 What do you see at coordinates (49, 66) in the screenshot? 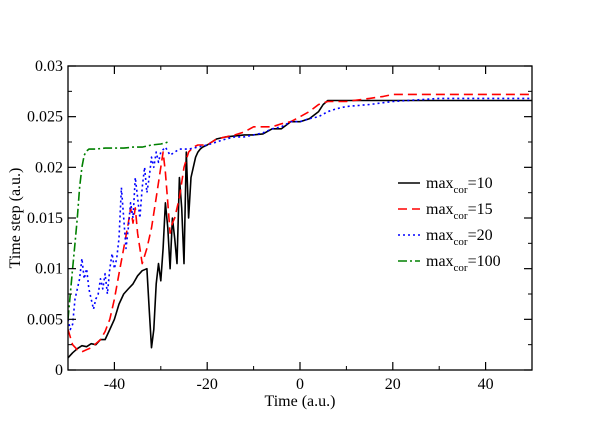
I see `y-tick-label: 0.03` at bounding box center [49, 66].